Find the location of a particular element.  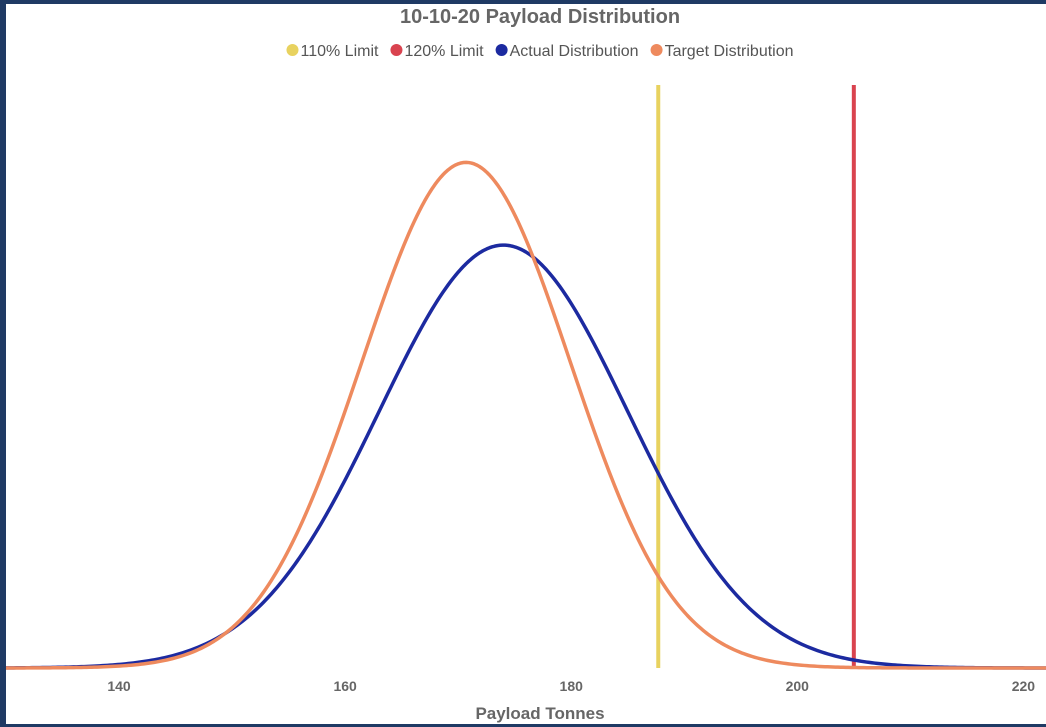

x-tick-label: 220 is located at coordinates (1024, 686).